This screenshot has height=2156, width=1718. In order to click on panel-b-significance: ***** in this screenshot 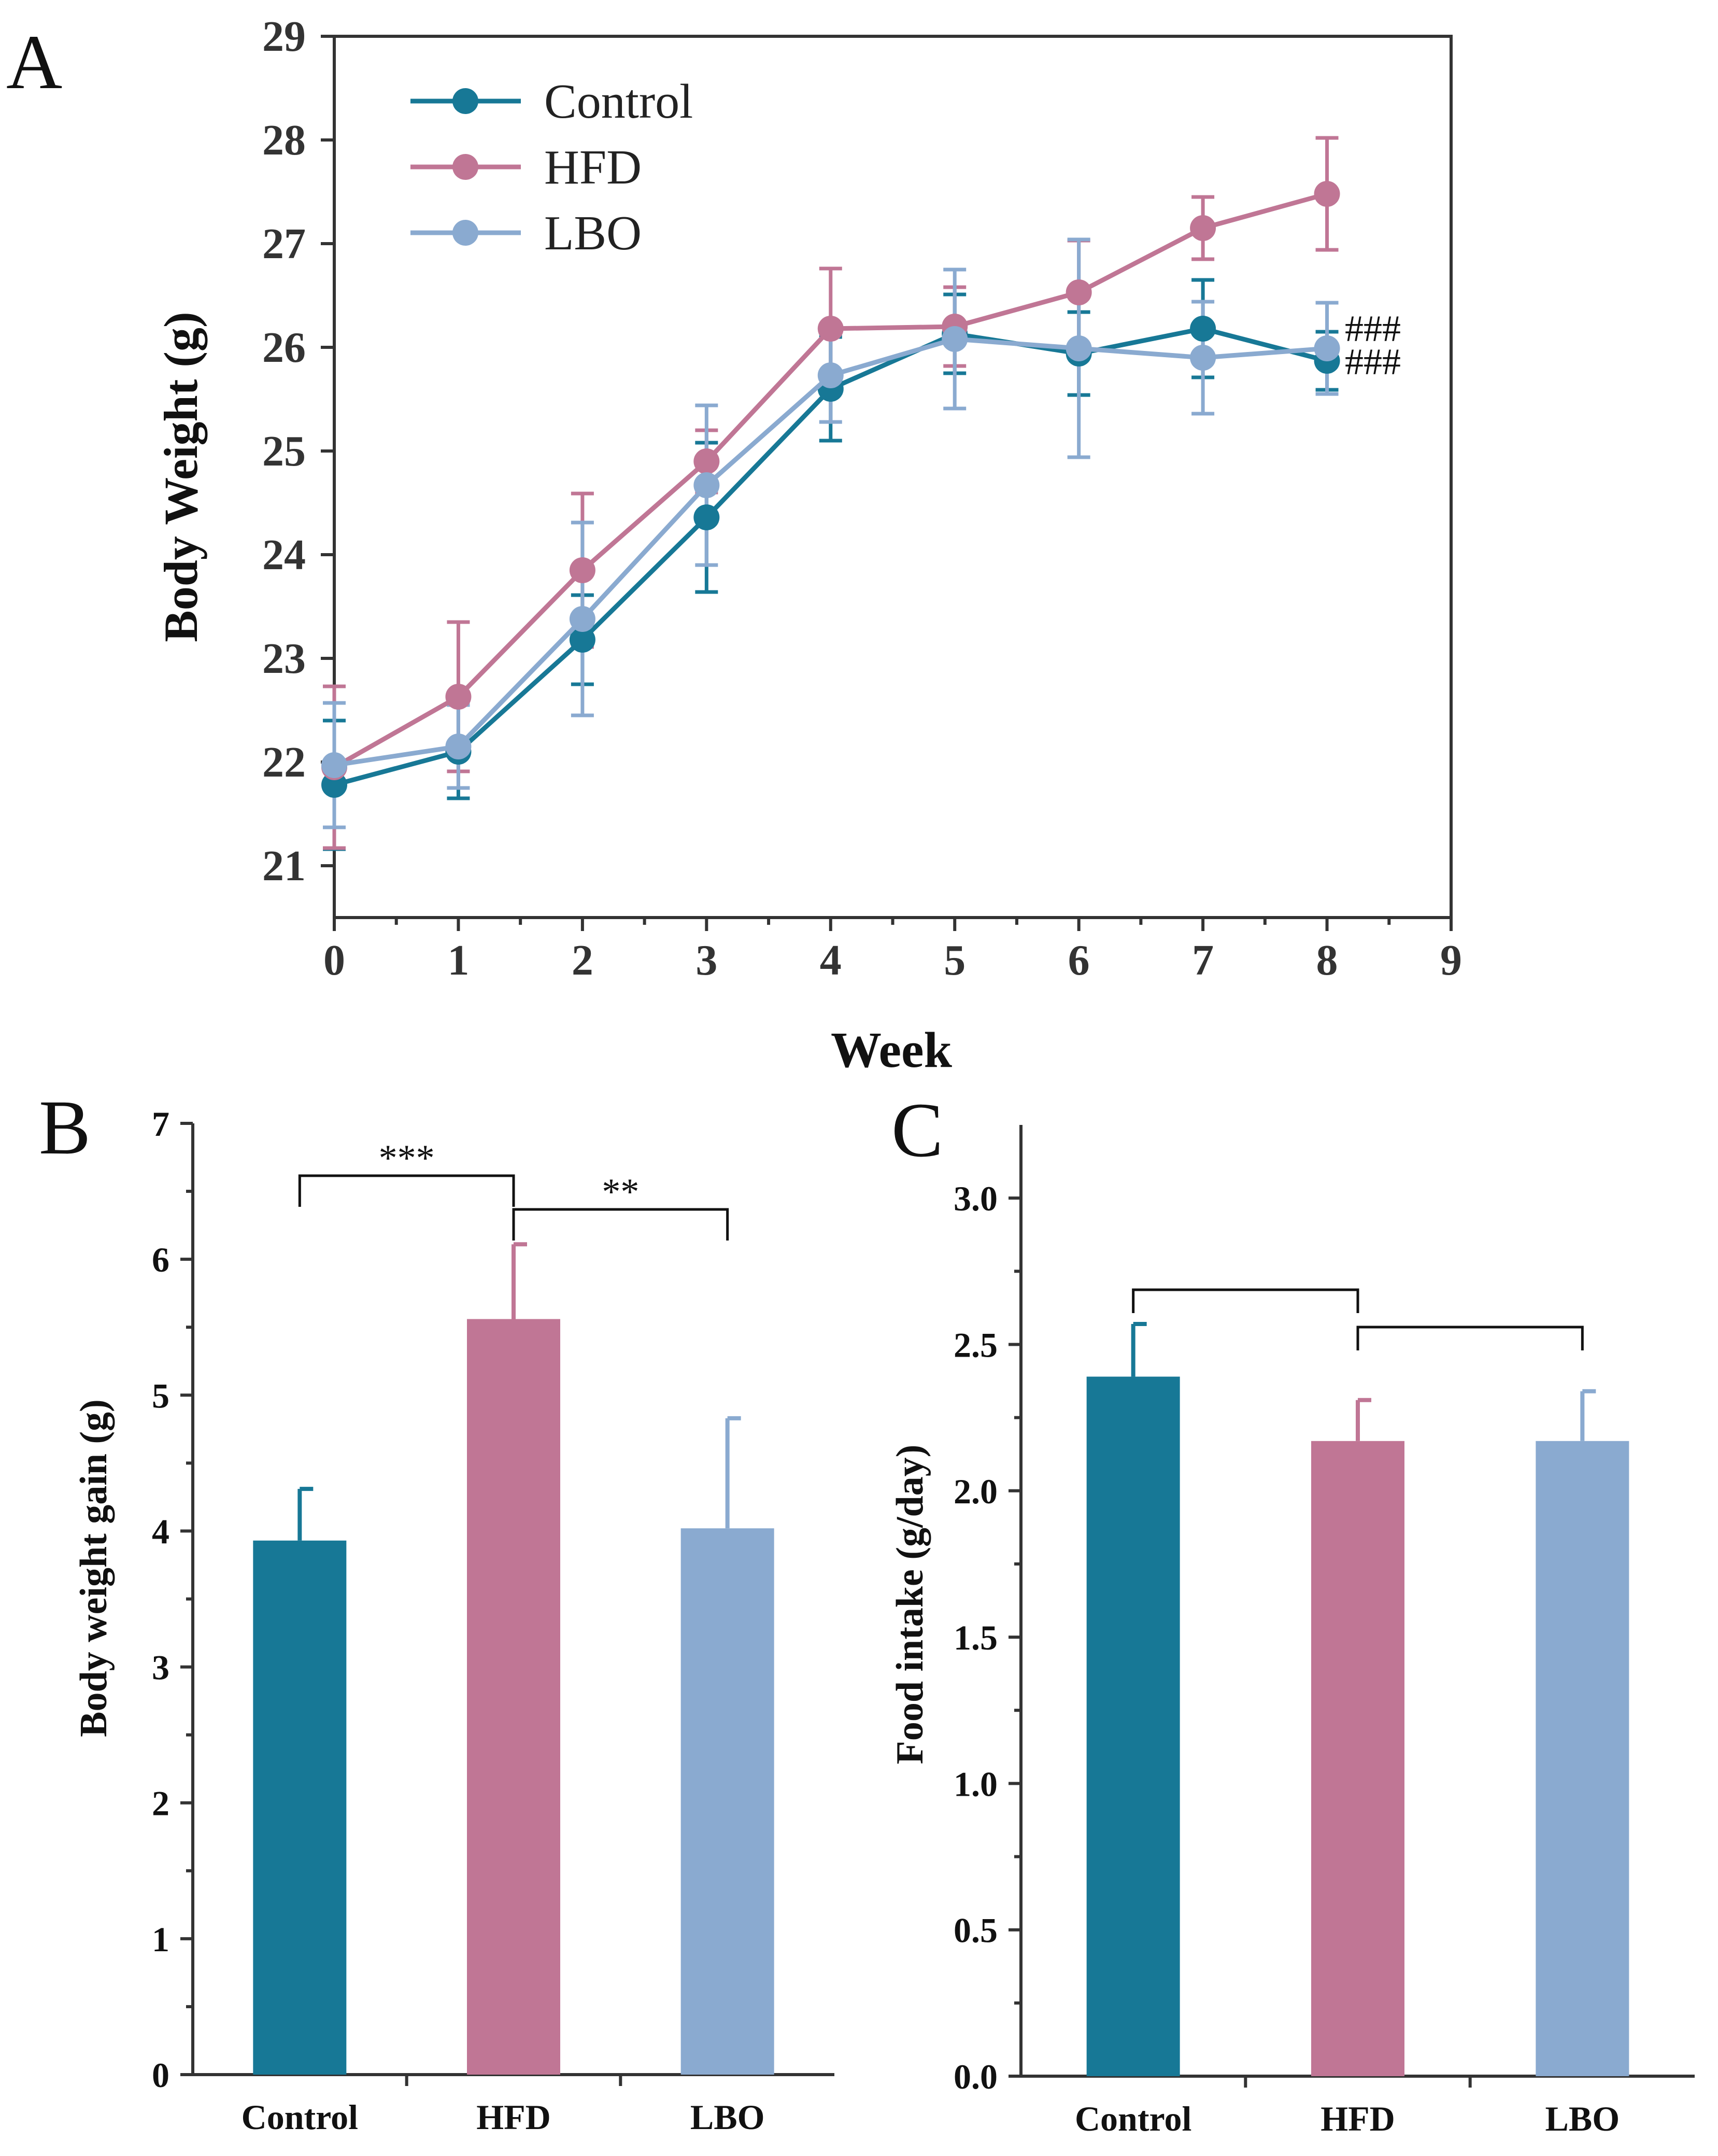, I will do `click(514, 1189)`.